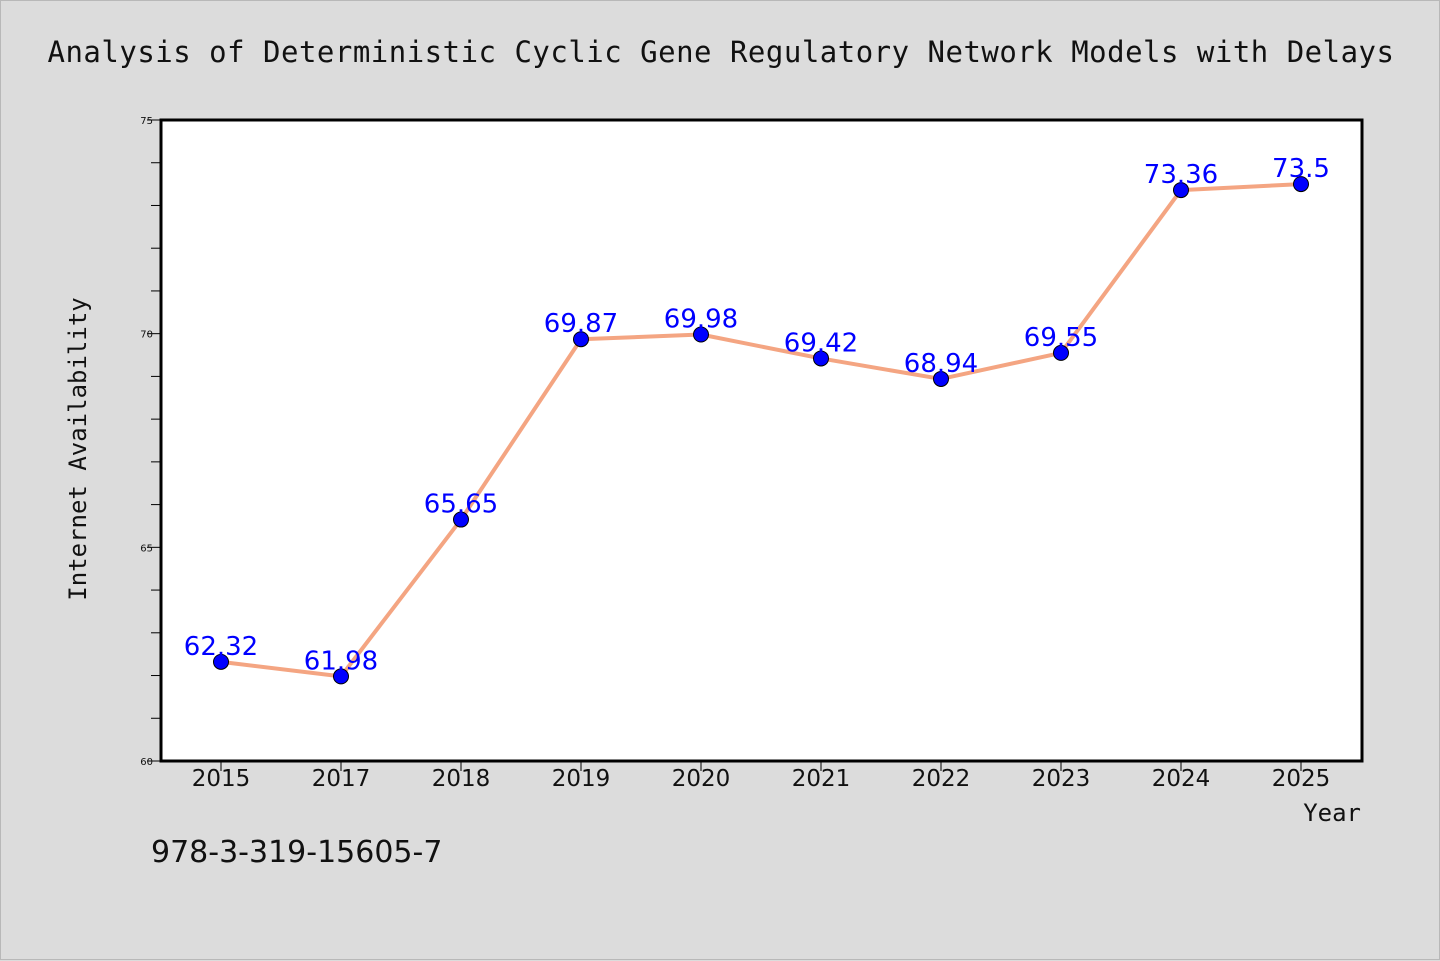 The width and height of the screenshot is (1440, 961). Describe the element at coordinates (1332, 813) in the screenshot. I see `x-axis-title: Year` at that location.